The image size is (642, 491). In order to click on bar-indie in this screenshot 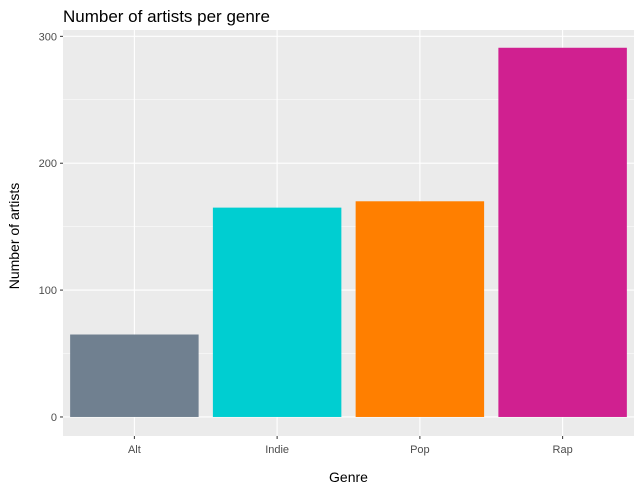, I will do `click(277, 312)`.